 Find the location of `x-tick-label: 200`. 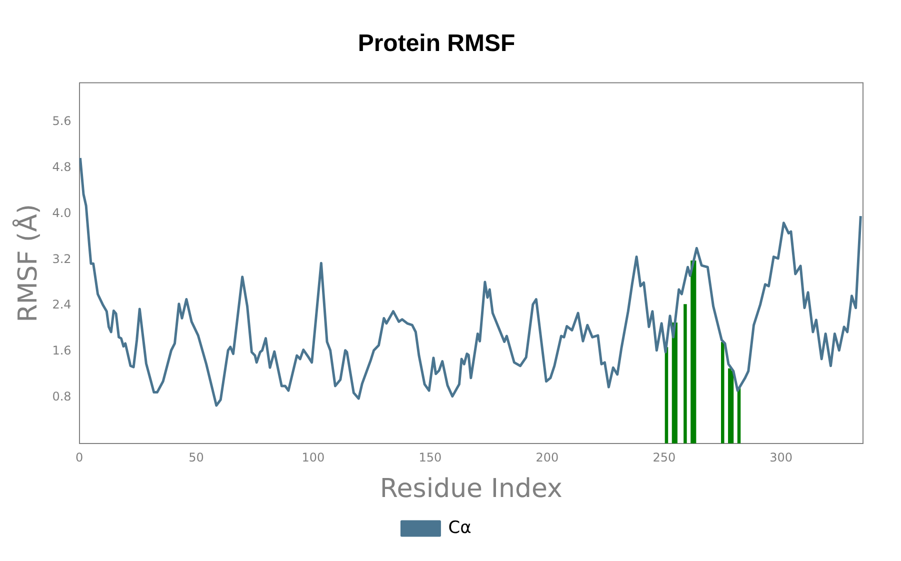

x-tick-label: 200 is located at coordinates (547, 457).